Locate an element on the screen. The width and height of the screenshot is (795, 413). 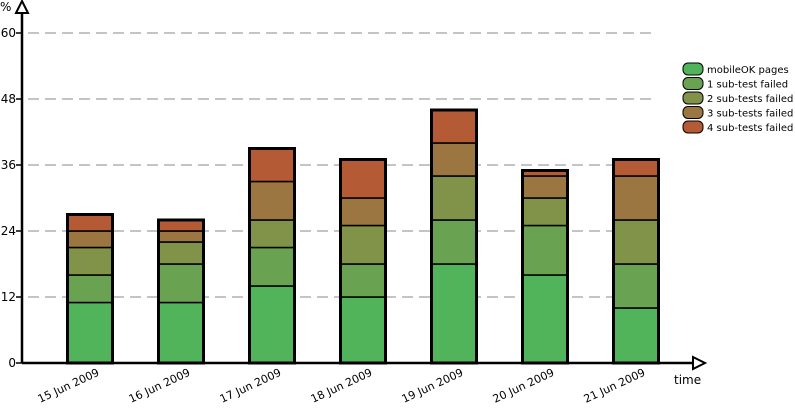
y-axis-unit: % is located at coordinates (5, 7).